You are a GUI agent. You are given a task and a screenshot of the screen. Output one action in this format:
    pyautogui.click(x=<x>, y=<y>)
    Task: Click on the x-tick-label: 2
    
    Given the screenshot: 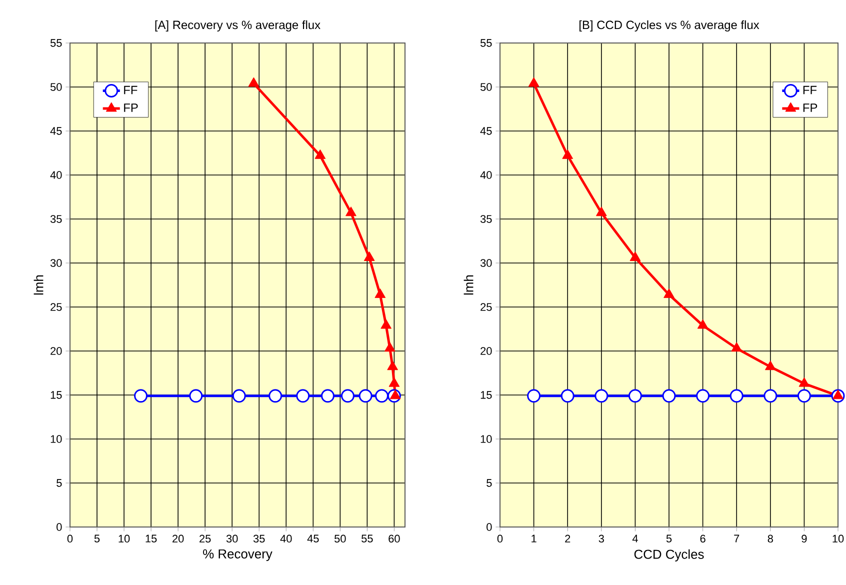 What is the action you would take?
    pyautogui.click(x=567, y=538)
    